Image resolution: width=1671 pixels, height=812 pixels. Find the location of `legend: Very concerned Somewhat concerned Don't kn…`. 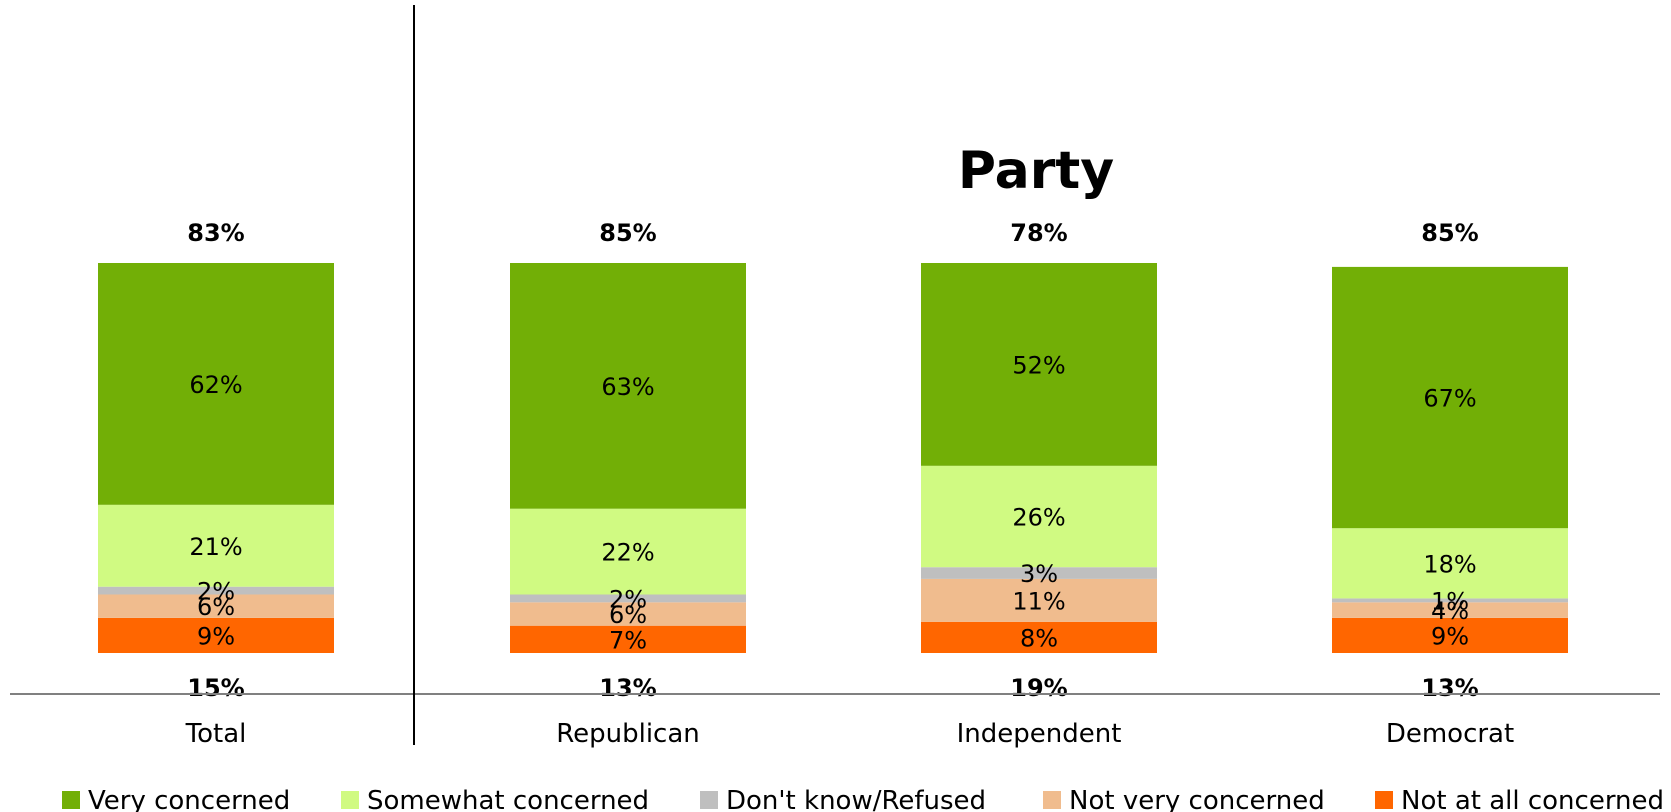

legend: Very concerned Somewhat concerned Don't kn… is located at coordinates (863, 799).